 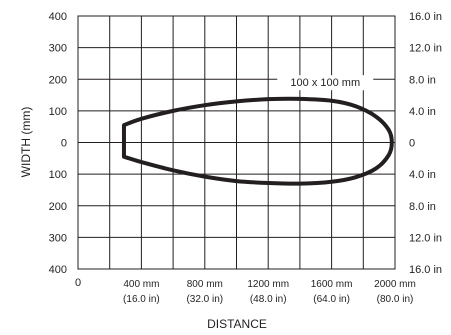 What do you see at coordinates (268, 299) in the screenshot?
I see `x-tick-label-in: (48.0 in)` at bounding box center [268, 299].